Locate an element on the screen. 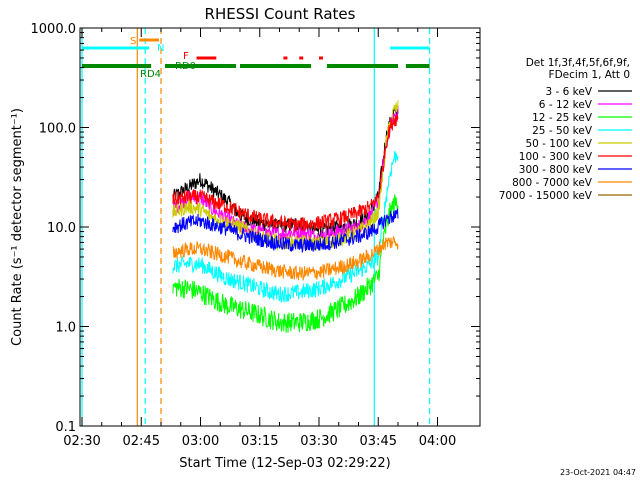  legend-label-1: 6 - 12 keV is located at coordinates (566, 105).